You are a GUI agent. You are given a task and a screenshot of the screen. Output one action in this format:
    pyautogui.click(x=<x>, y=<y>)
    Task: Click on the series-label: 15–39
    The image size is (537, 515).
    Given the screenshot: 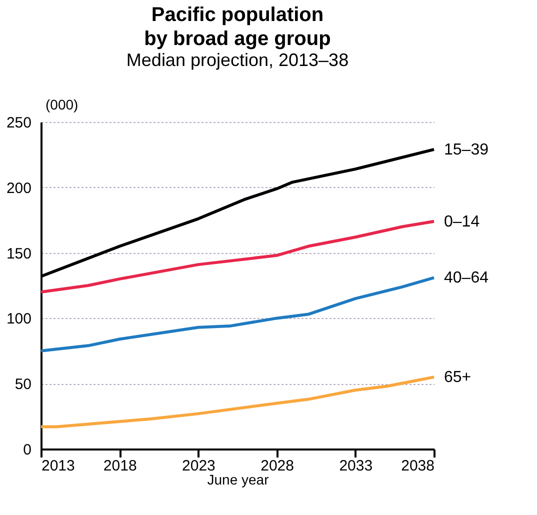 What is the action you would take?
    pyautogui.click(x=466, y=149)
    